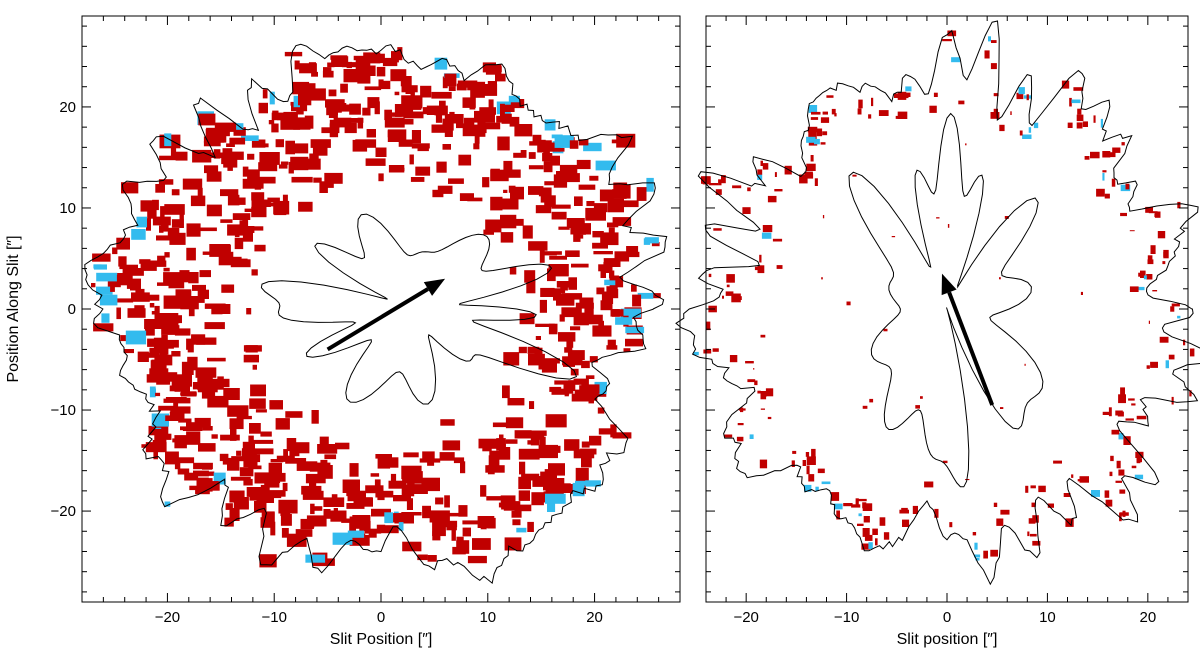 The image size is (1200, 666). I want to click on left-arrowhead, so click(434, 287).